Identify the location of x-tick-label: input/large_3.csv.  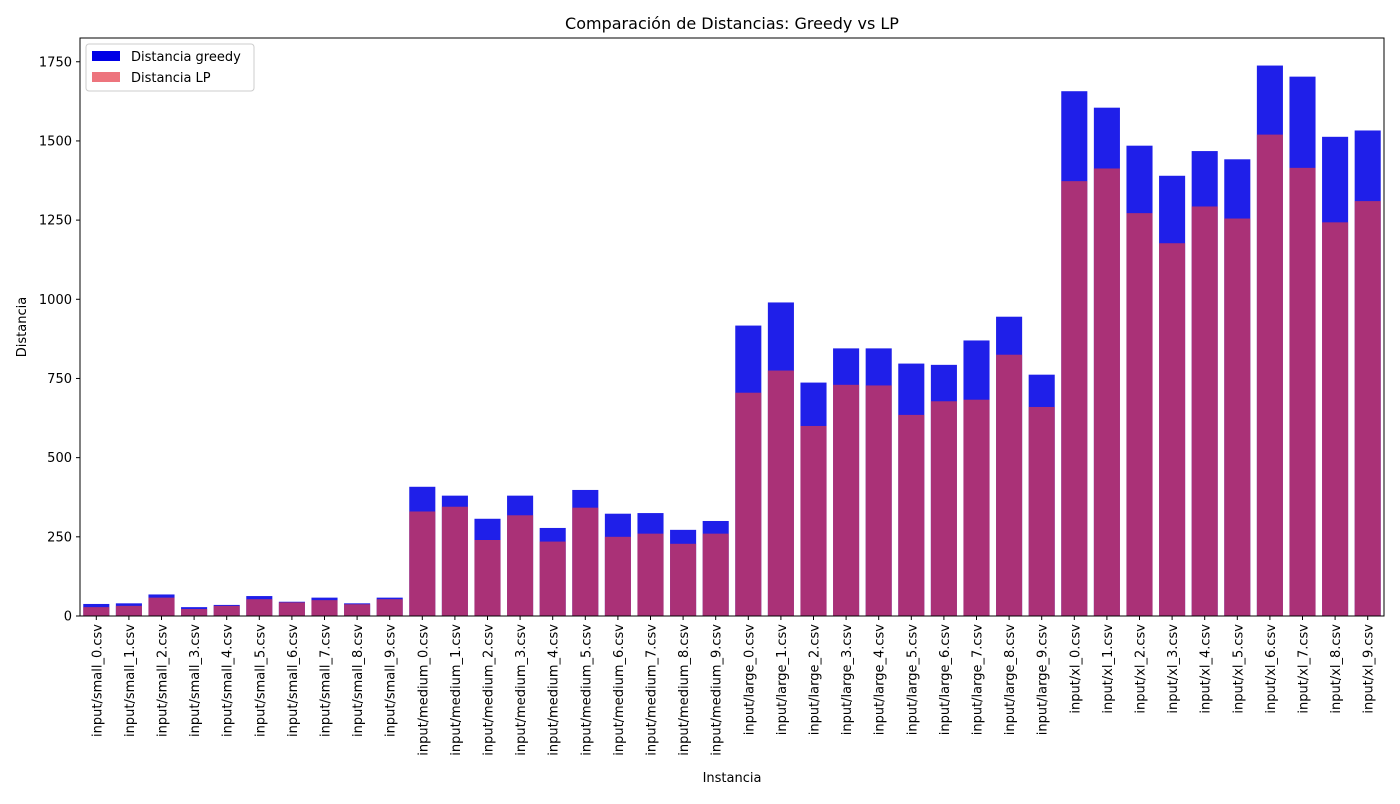
(847, 680).